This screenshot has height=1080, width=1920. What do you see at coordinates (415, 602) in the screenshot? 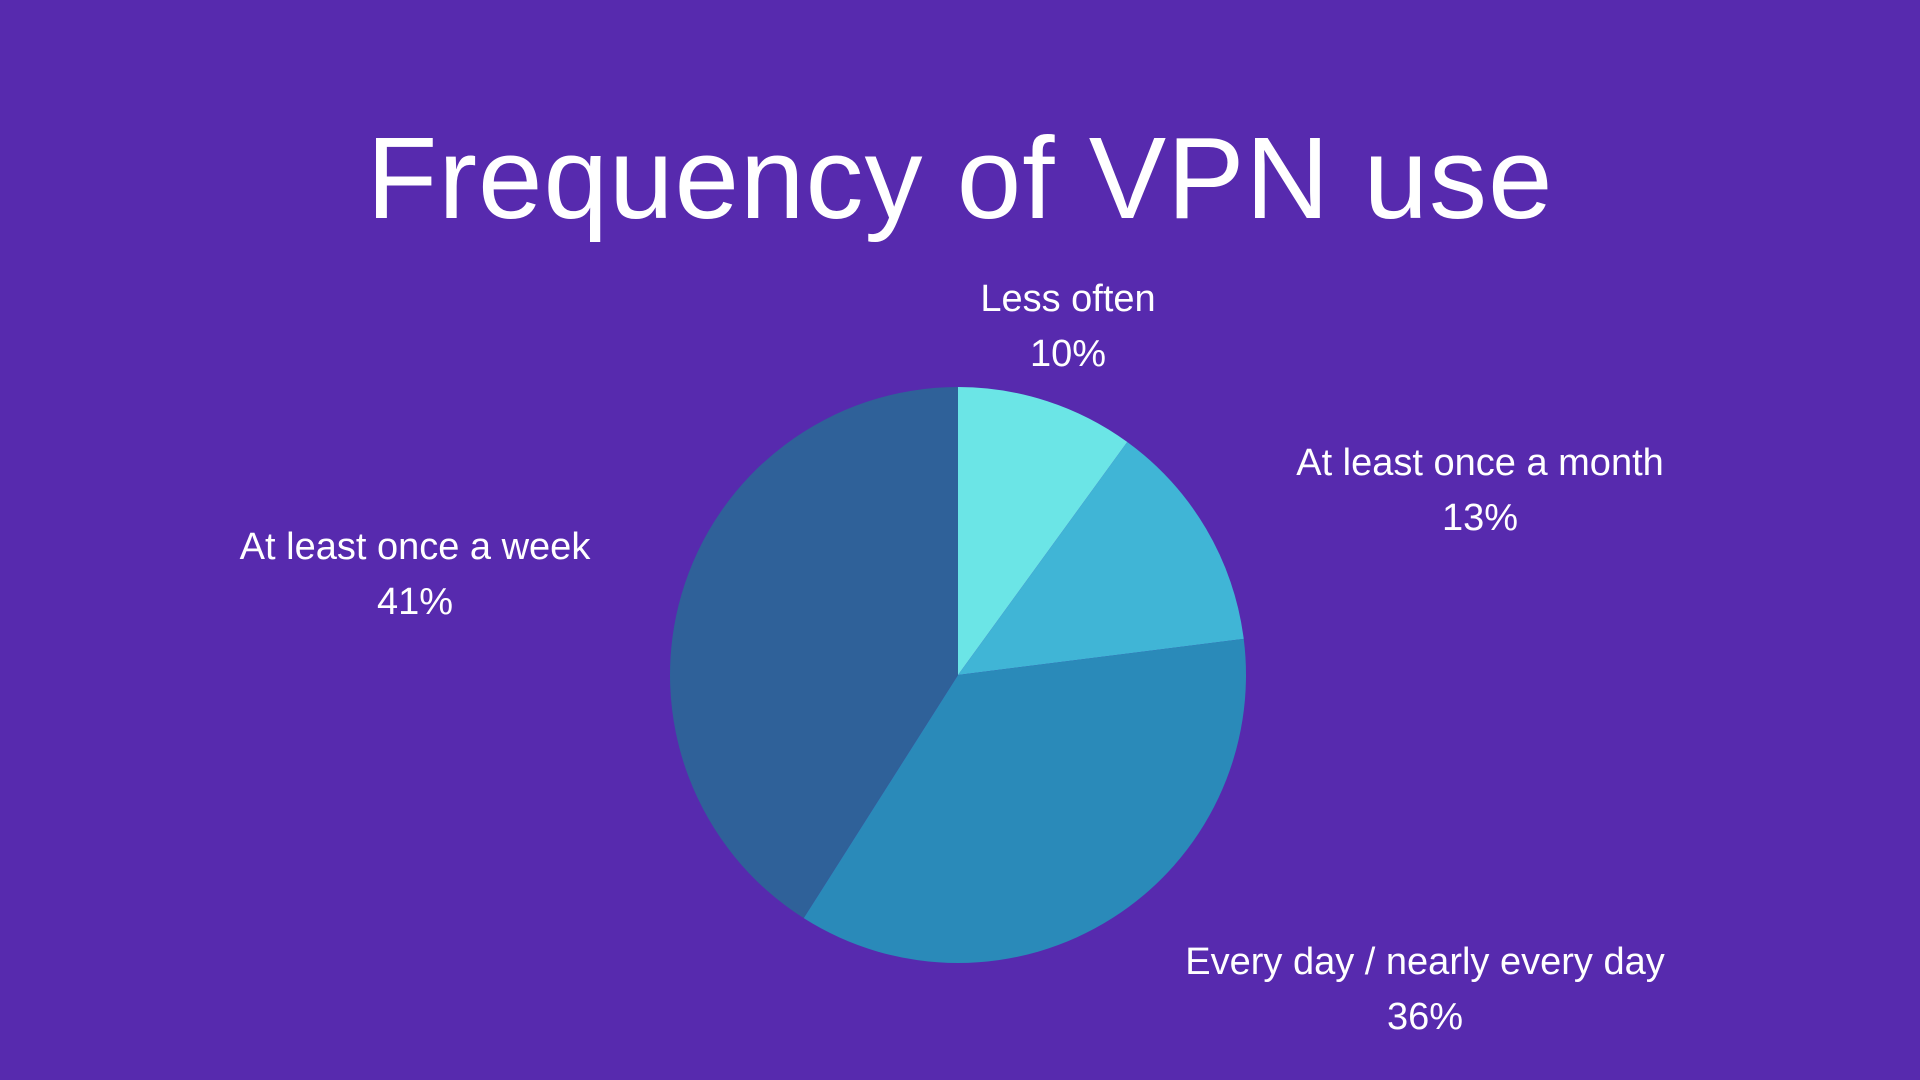
I see `slice-value-text: 41%` at bounding box center [415, 602].